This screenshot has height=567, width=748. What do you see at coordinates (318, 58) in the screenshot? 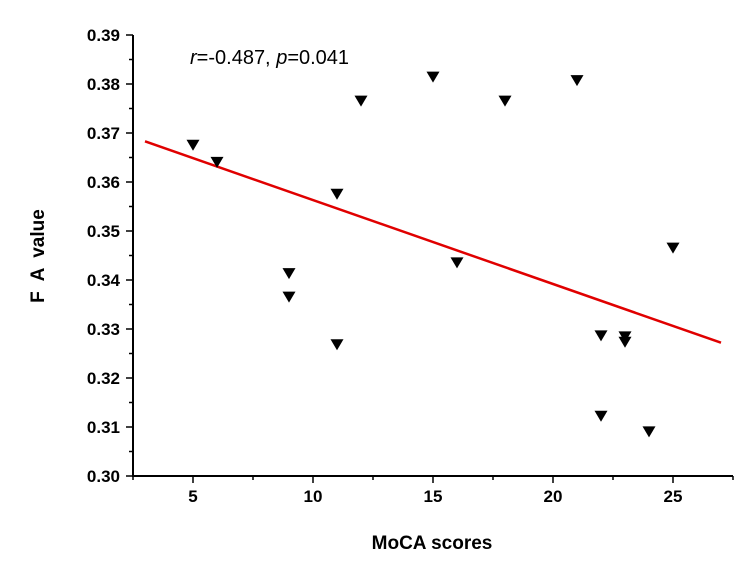
I see `p-value: =0.041` at bounding box center [318, 58].